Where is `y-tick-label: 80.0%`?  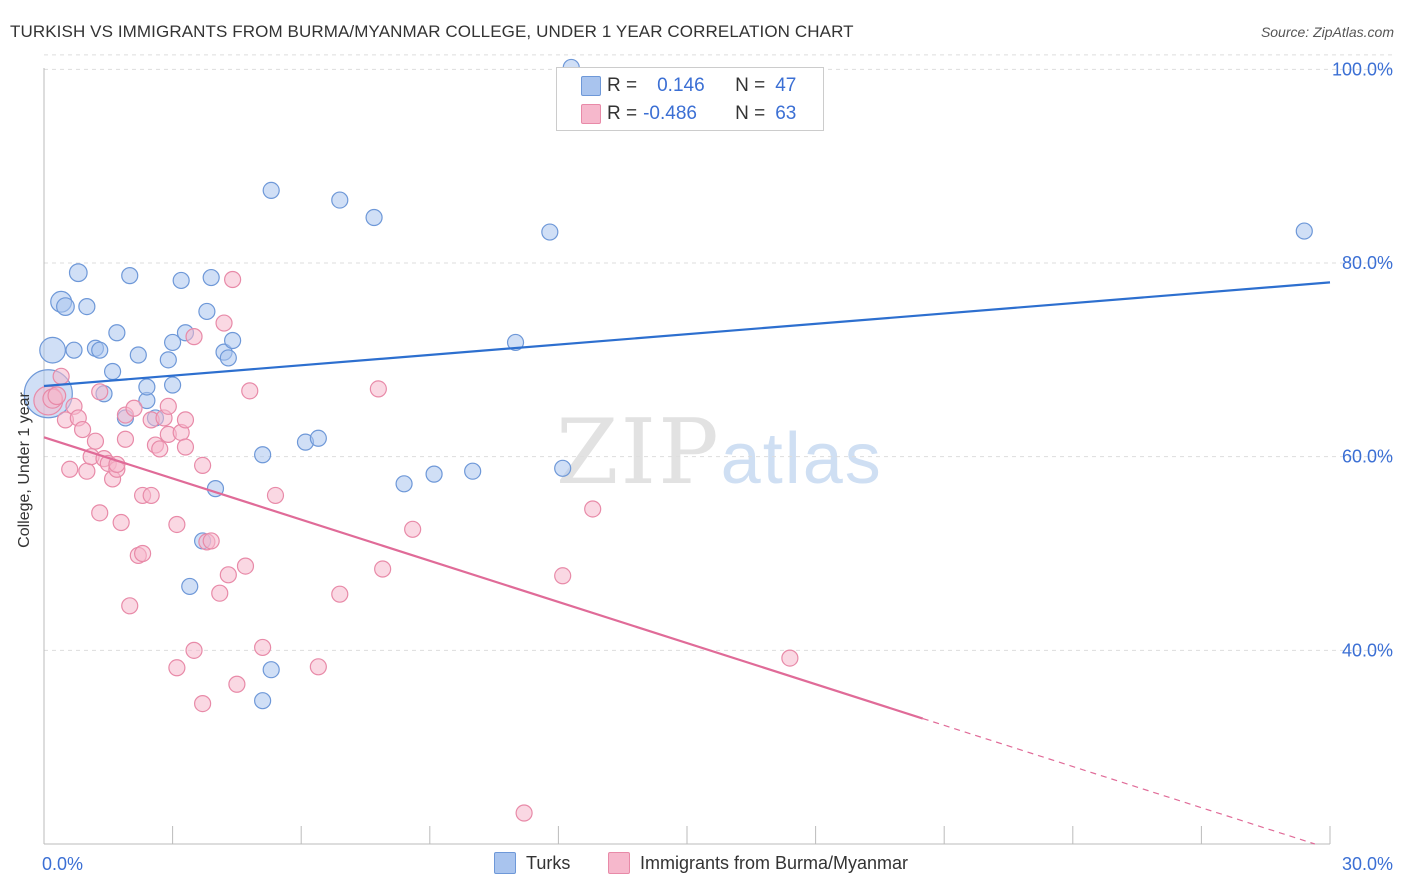
y-tick-label: 80.0% is located at coordinates (1367, 263).